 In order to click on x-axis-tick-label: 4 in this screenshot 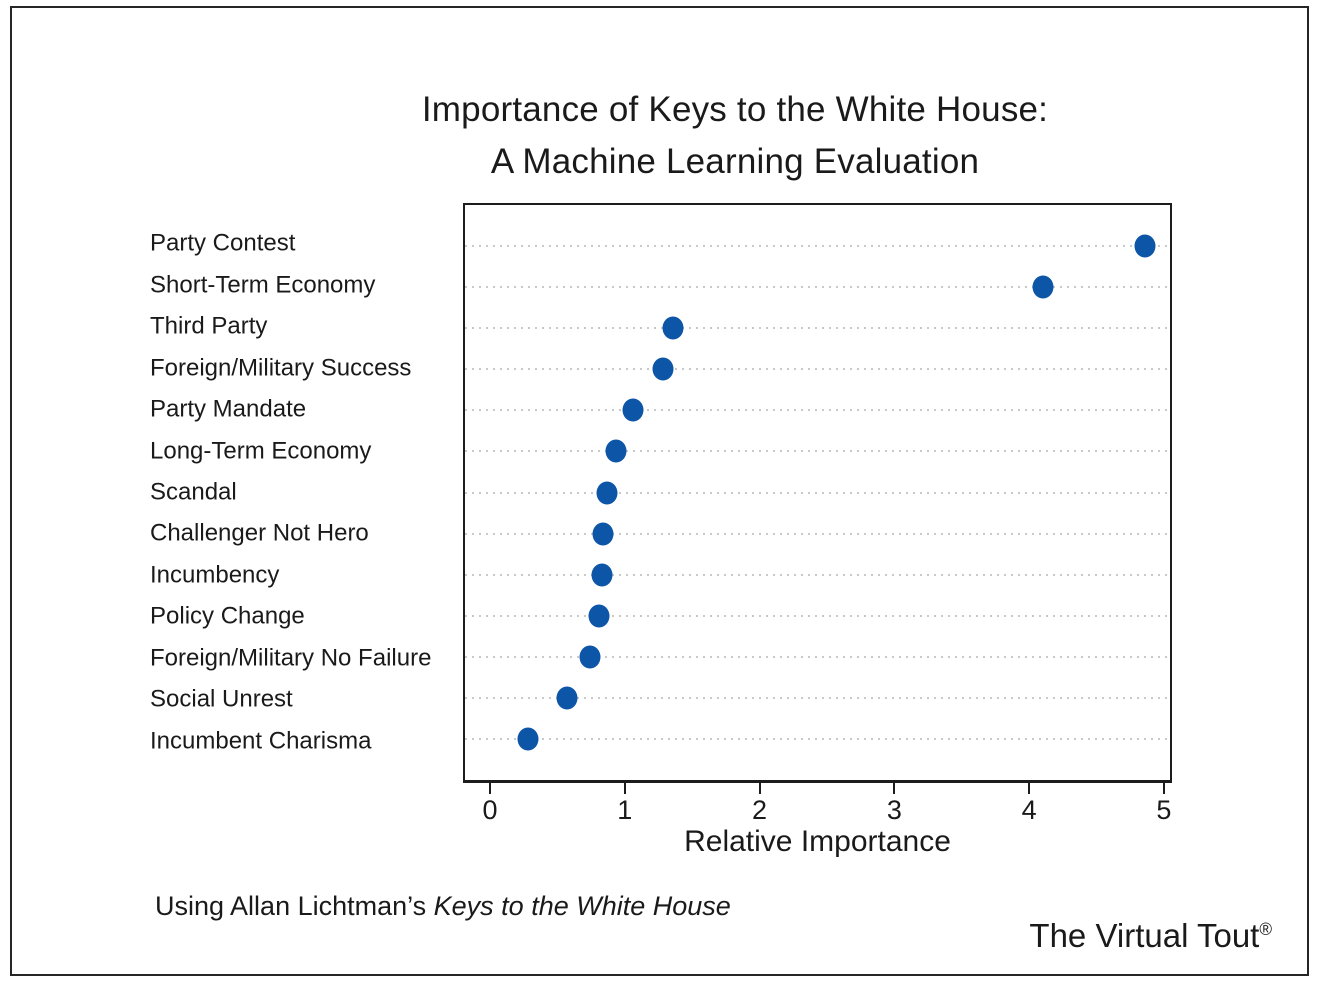, I will do `click(1029, 810)`.